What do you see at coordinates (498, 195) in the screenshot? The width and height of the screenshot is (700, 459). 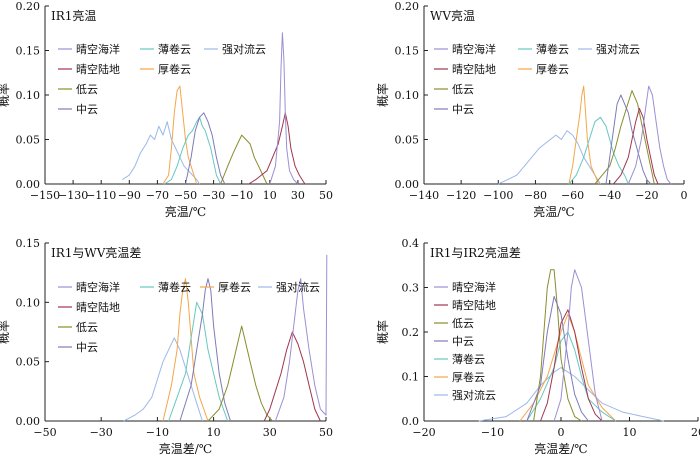 I see `x-tick-label: −100` at bounding box center [498, 195].